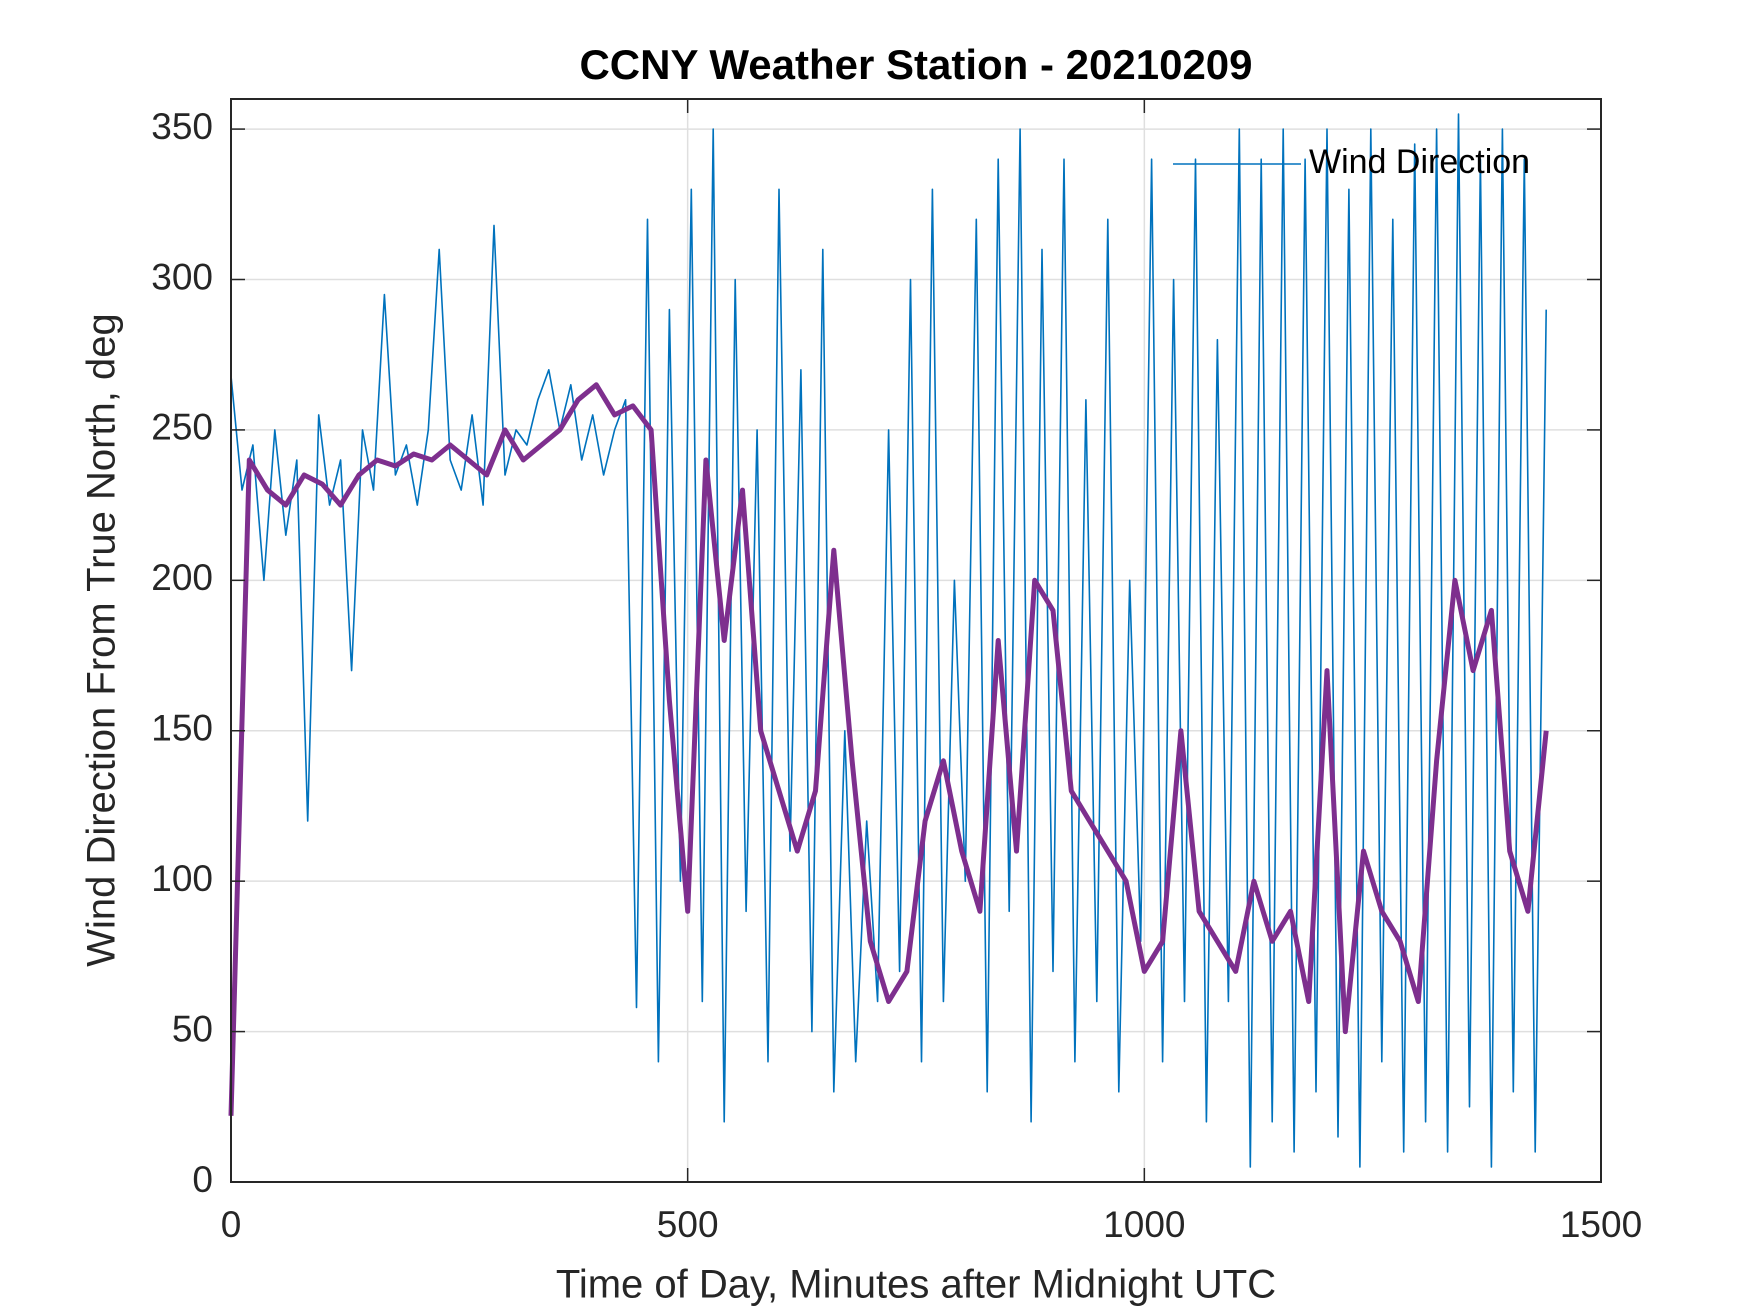 This screenshot has height=1313, width=1750. What do you see at coordinates (1601, 1224) in the screenshot?
I see `x-tick-label: 1500` at bounding box center [1601, 1224].